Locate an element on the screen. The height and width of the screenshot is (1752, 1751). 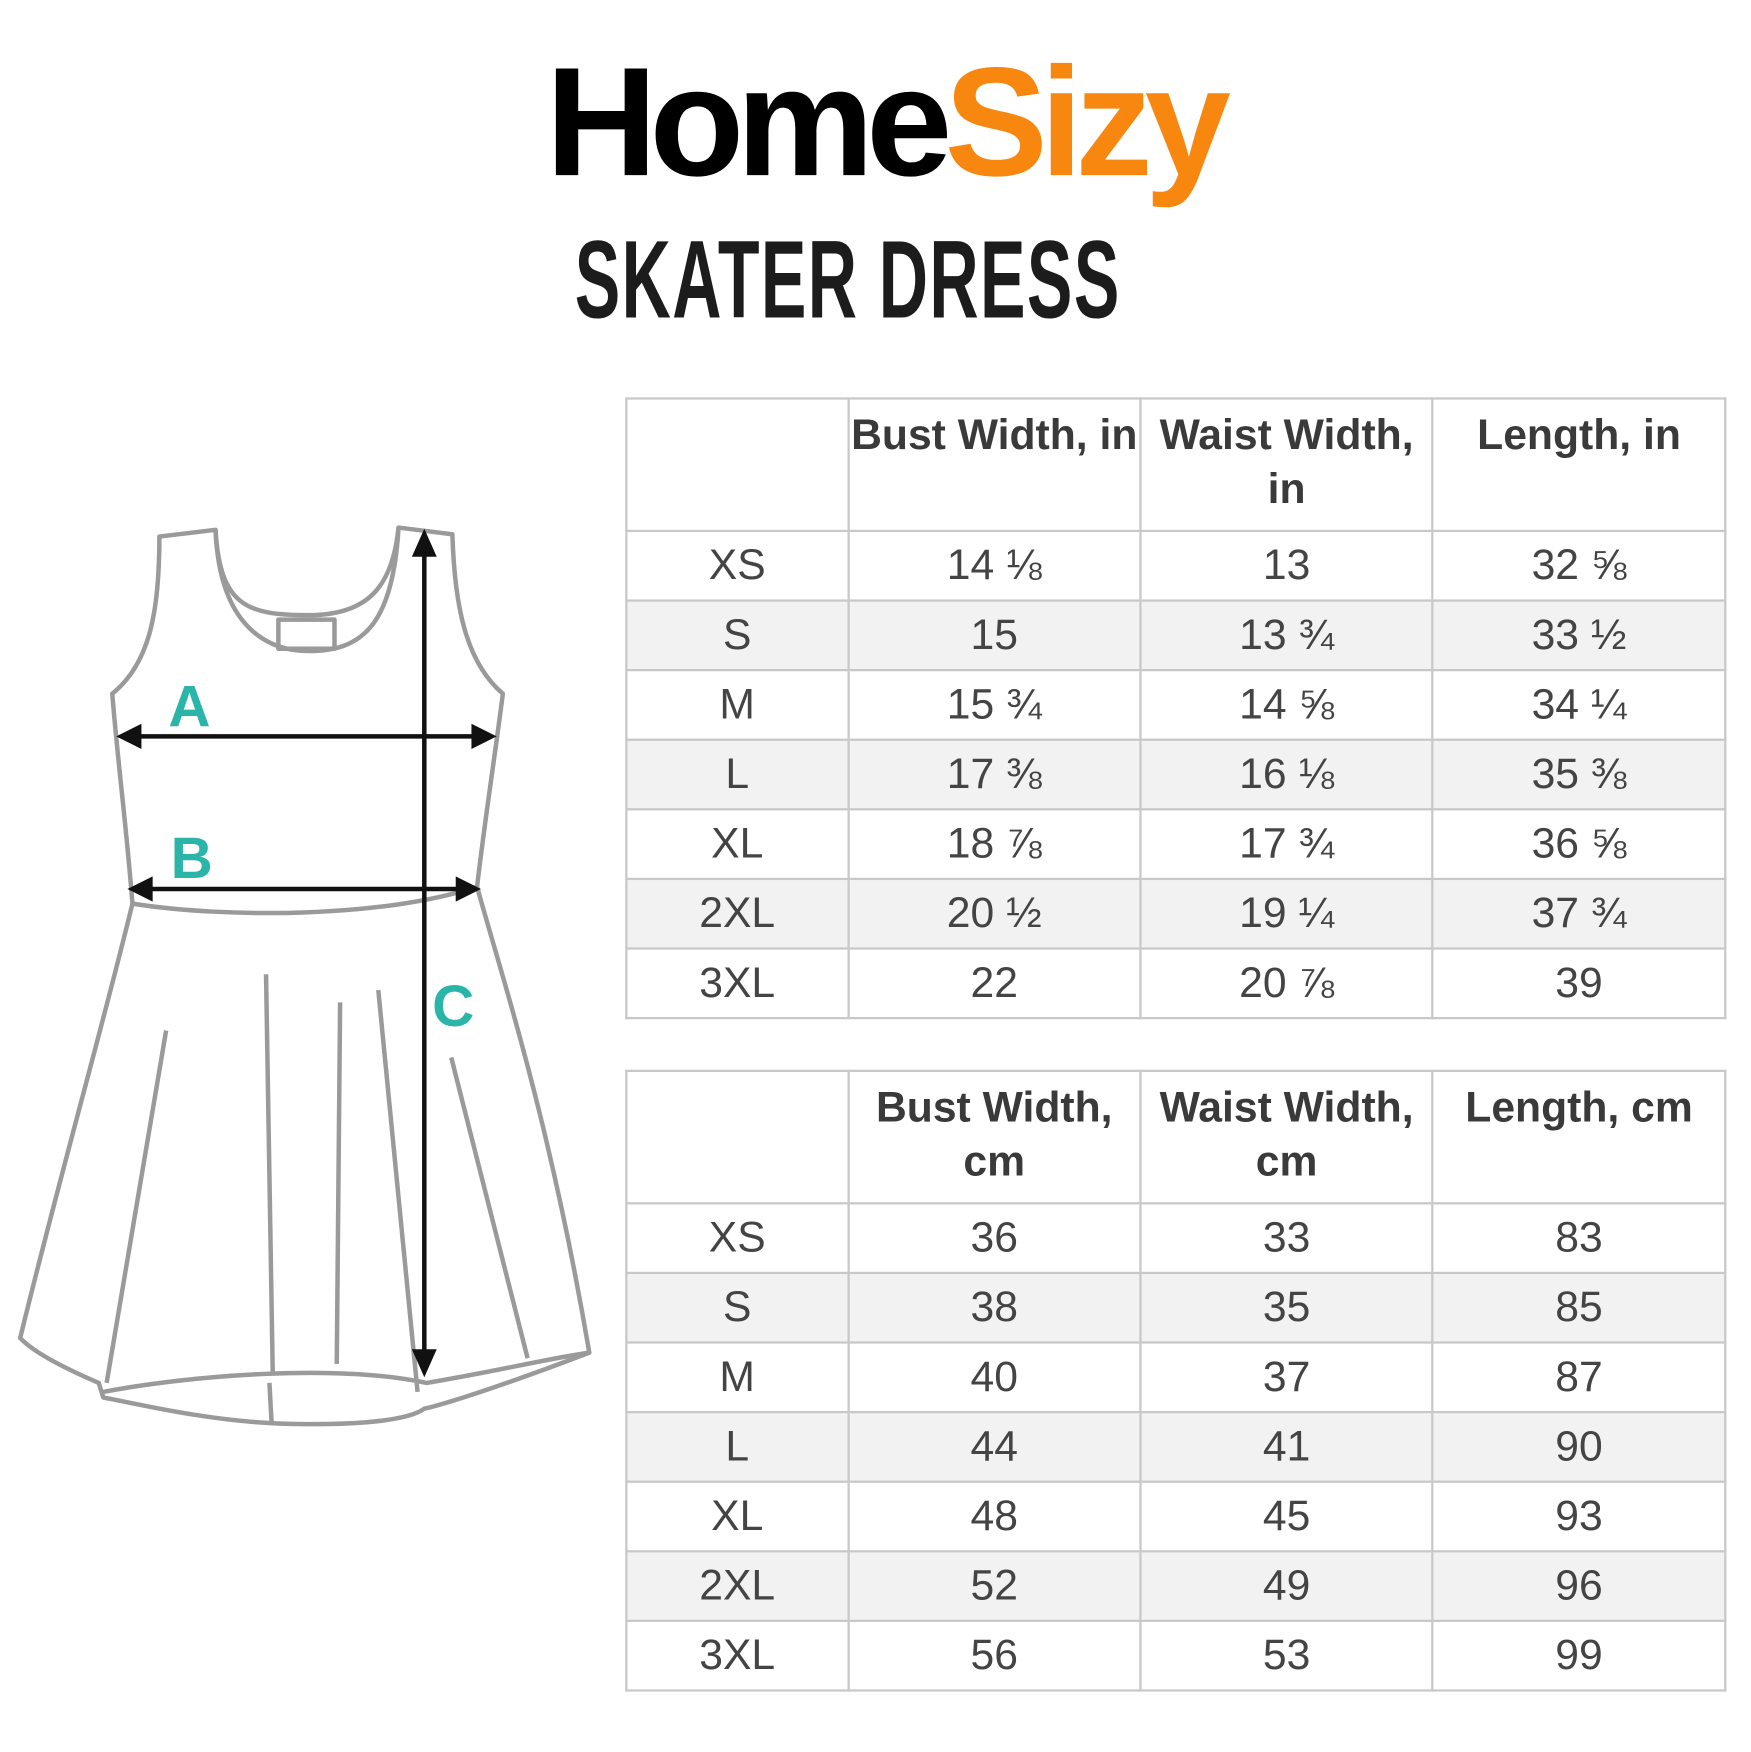
value-cell: 17 ¾ is located at coordinates (1286, 844).